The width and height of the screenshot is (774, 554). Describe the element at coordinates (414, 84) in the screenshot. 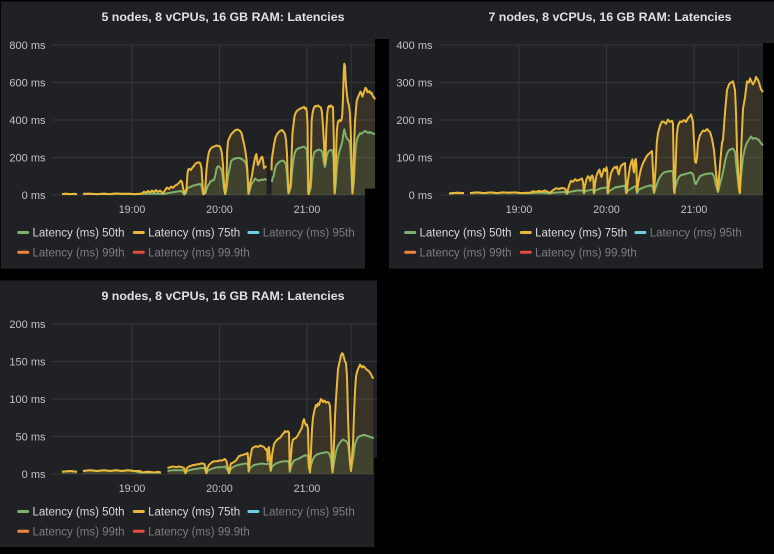

I see `svg-text: 300 ms` at that location.